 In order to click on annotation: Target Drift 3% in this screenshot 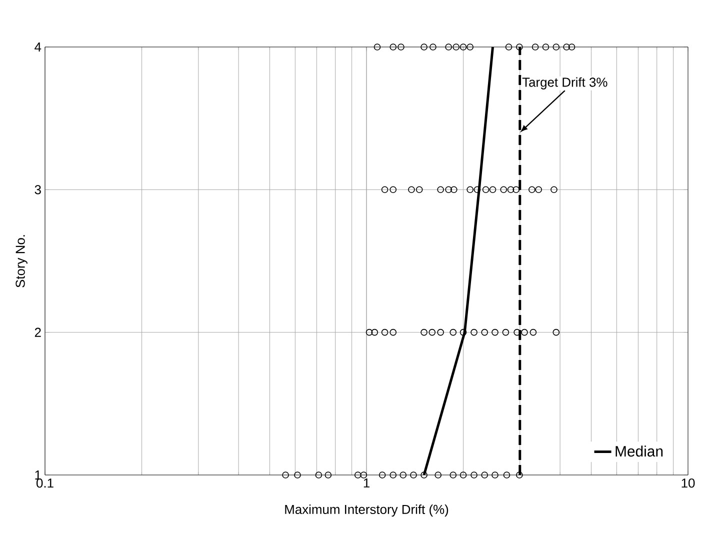, I will do `click(565, 83)`.